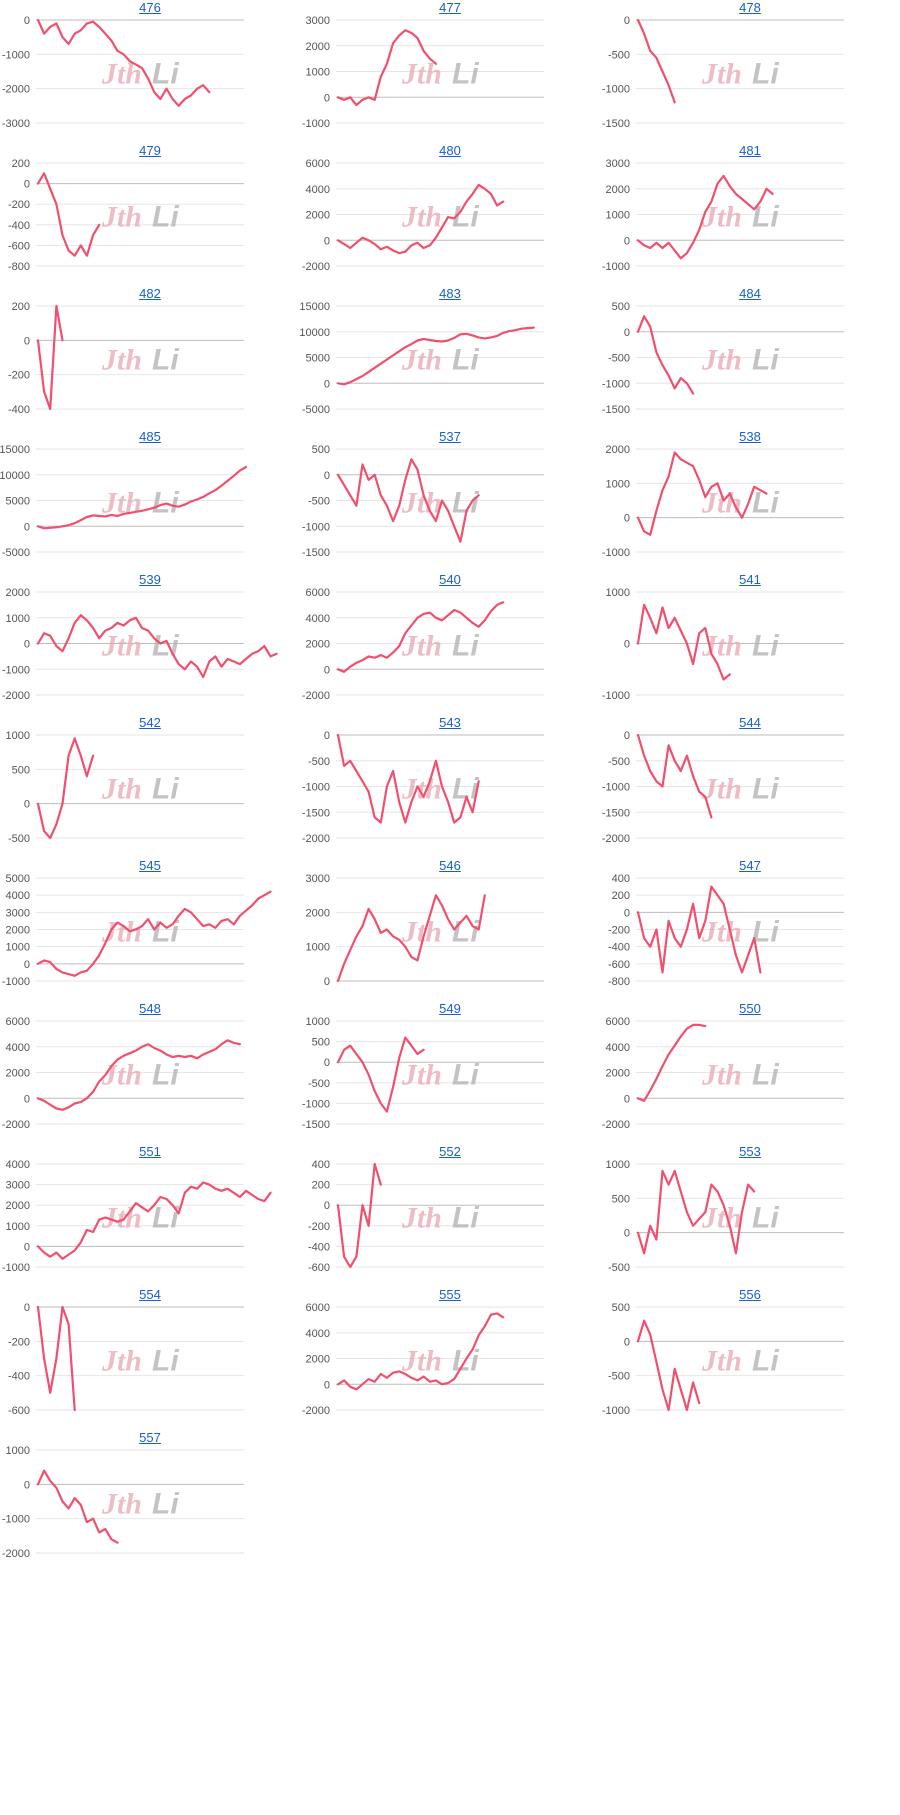 The image size is (900, 1815). I want to click on chart-550: 550 6000 4000 2000 0 -2000 Jth Li, so click(750, 1083).